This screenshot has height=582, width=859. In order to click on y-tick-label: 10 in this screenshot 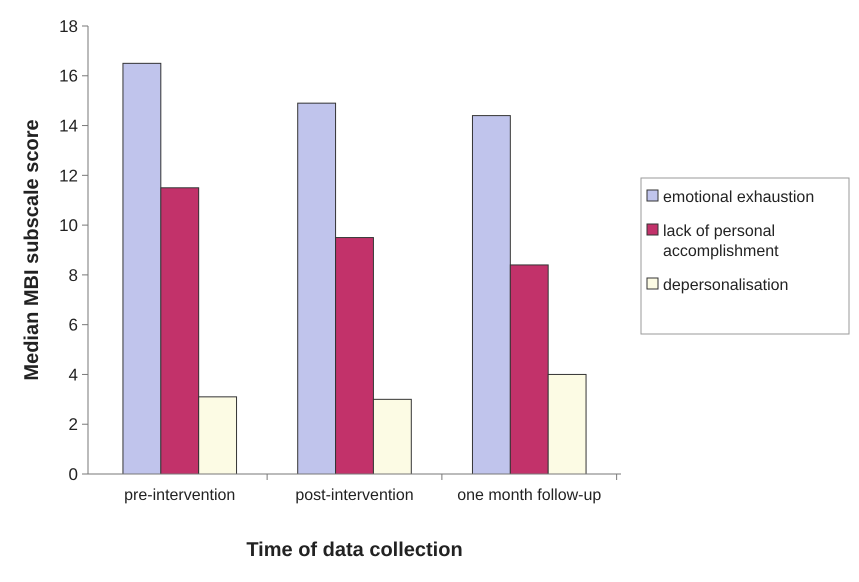, I will do `click(68, 226)`.